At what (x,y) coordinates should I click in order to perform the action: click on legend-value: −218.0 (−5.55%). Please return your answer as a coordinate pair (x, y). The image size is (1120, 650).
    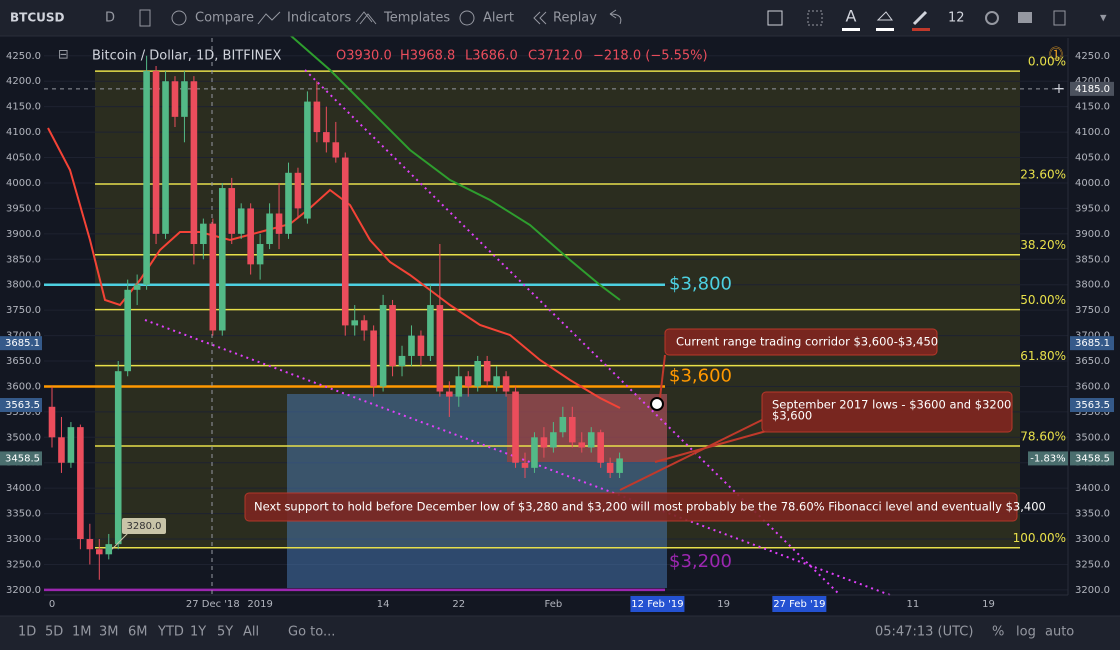
    Looking at the image, I should click on (650, 56).